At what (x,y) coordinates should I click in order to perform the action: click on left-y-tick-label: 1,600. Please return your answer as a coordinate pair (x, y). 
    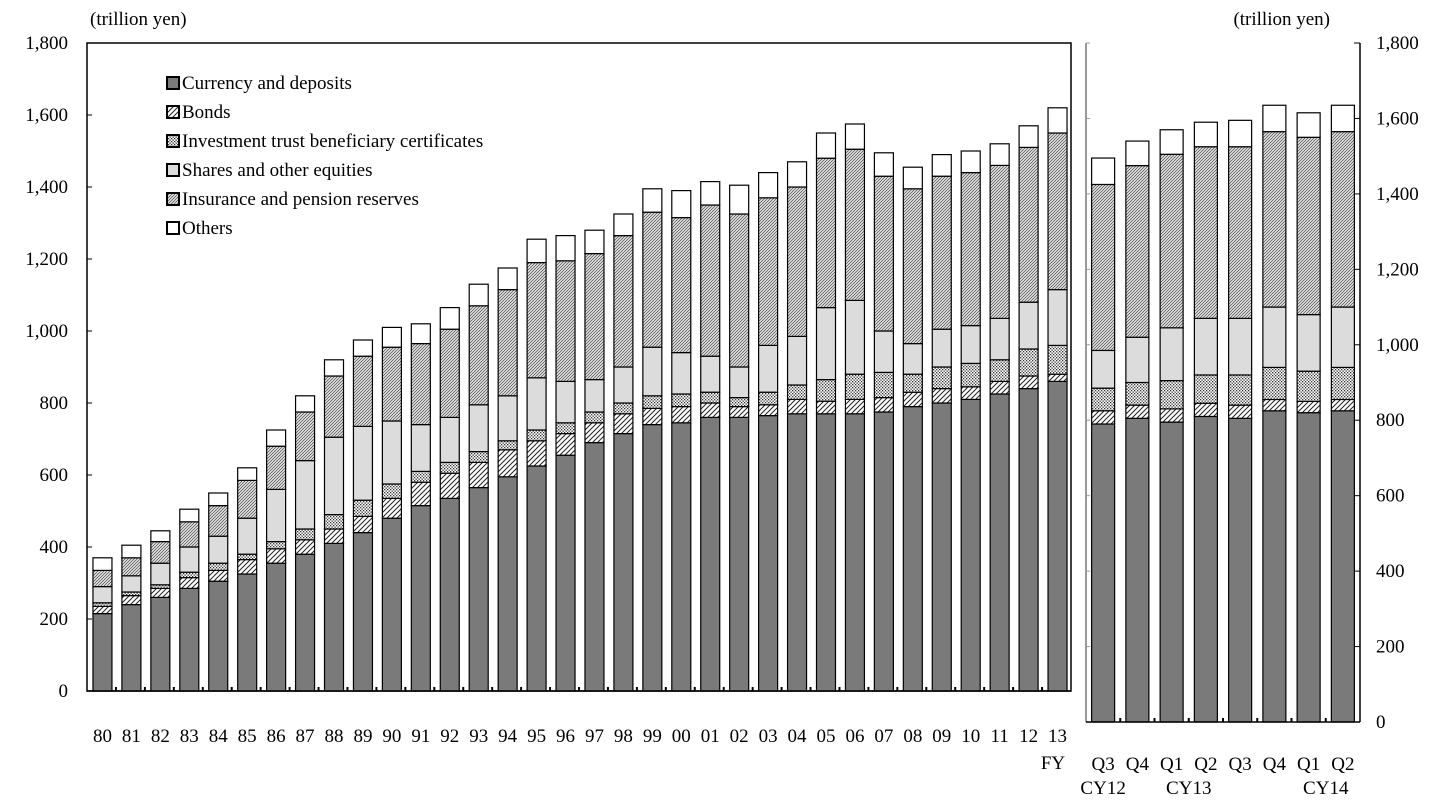
    Looking at the image, I should click on (46, 115).